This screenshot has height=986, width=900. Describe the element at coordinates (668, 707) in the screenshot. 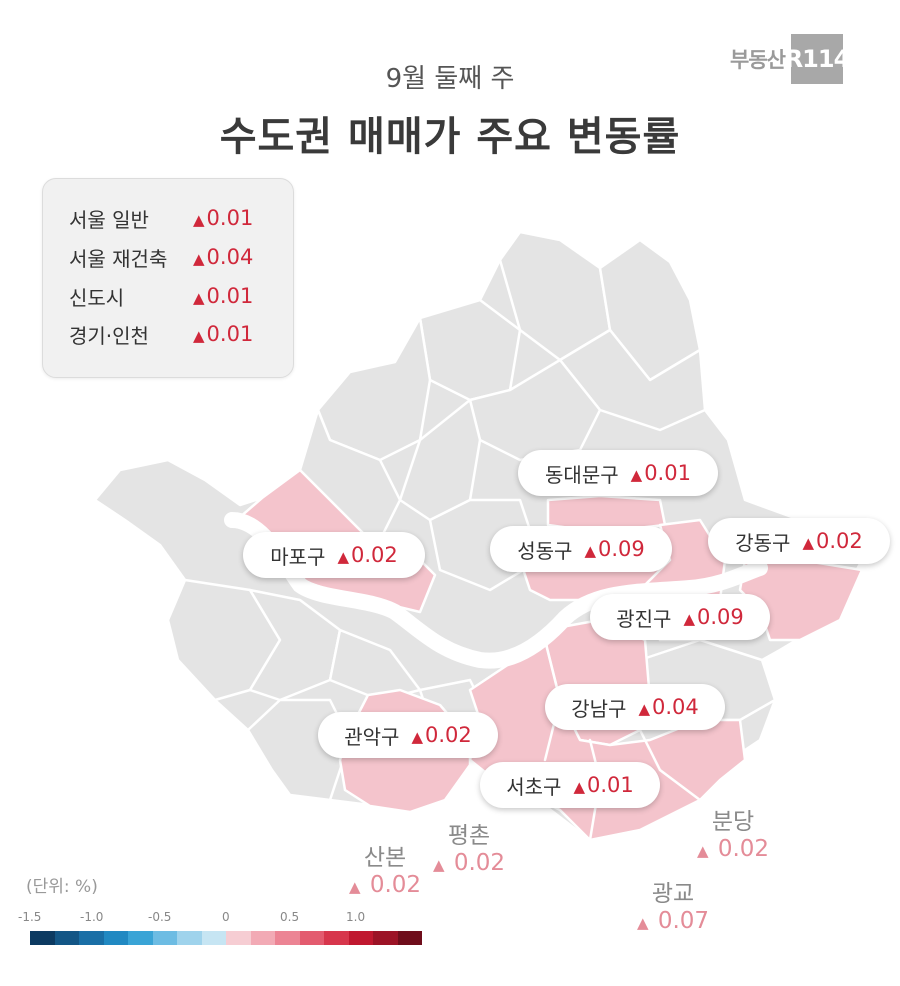

I see `district-value: ▲0.04` at that location.